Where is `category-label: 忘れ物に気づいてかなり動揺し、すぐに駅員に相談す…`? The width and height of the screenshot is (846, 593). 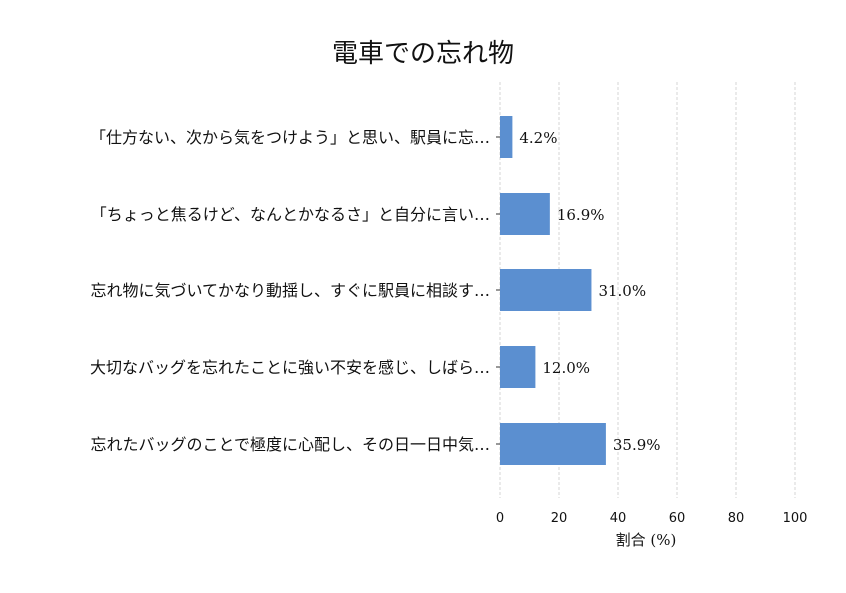
category-label: 忘れ物に気づいてかなり動揺し、すぐに駅員に相談す… is located at coordinates (290, 290).